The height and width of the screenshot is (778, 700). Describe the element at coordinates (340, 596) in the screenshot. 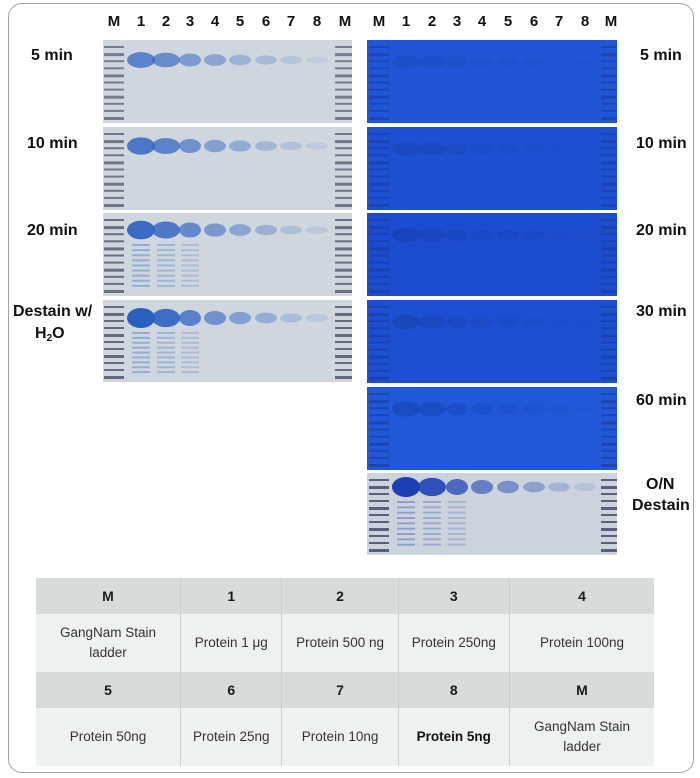

I see `legend-header-2: 2` at that location.